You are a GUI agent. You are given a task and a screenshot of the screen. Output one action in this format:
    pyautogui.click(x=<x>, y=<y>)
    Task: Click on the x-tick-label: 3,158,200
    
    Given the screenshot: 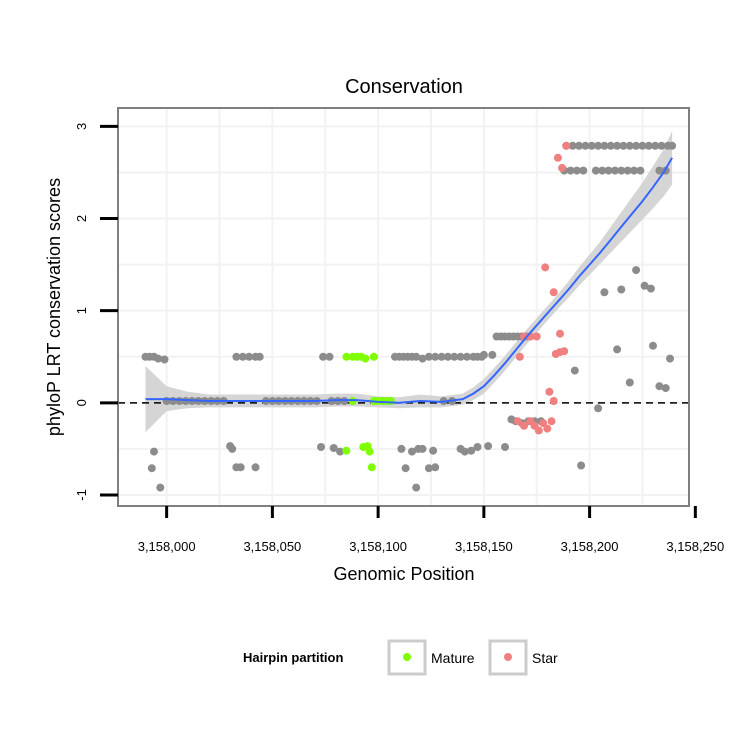 What is the action you would take?
    pyautogui.click(x=590, y=546)
    